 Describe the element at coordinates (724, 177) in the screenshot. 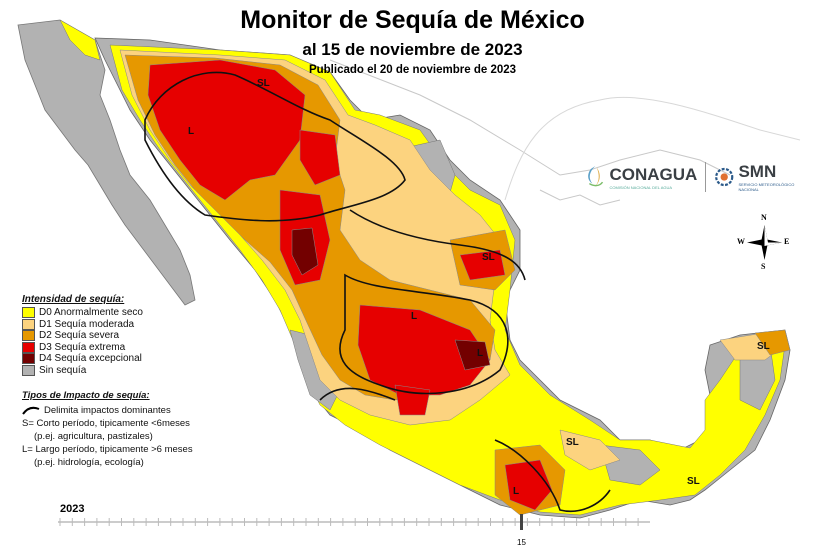

I see `smn-emblem-icon` at that location.